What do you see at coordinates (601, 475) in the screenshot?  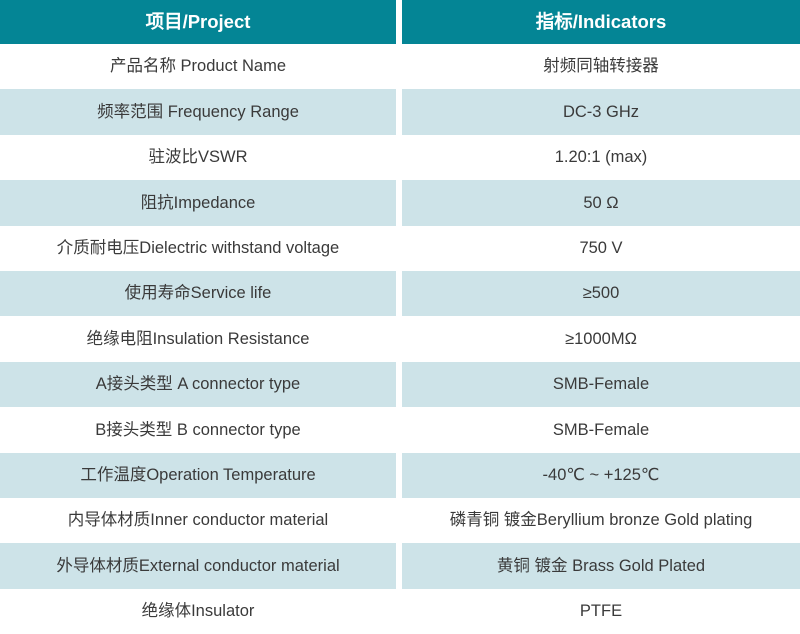 I see `indicator-cell: -40℃ ~ +125℃` at bounding box center [601, 475].